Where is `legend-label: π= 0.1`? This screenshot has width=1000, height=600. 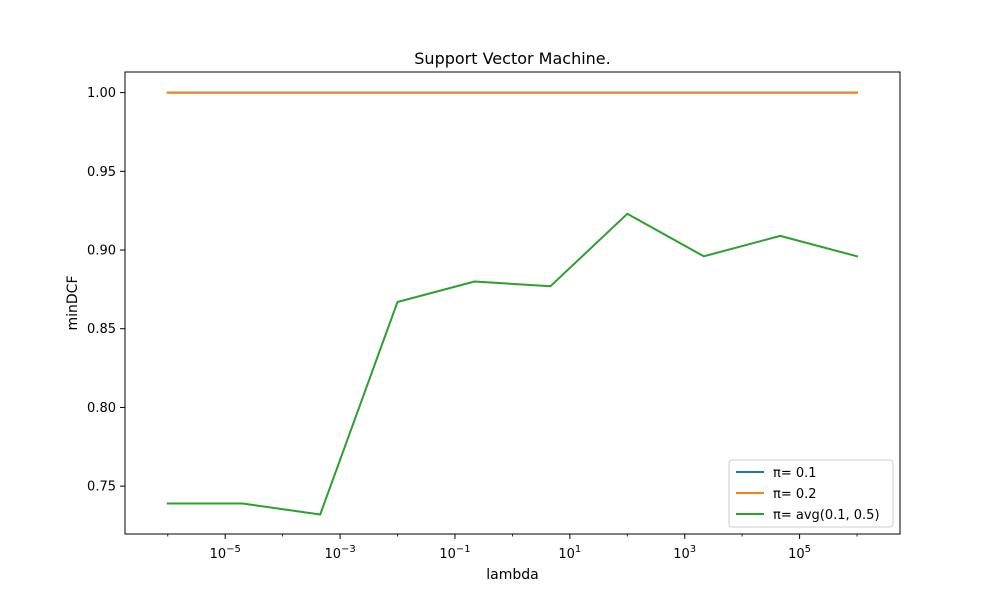 legend-label: π= 0.1 is located at coordinates (795, 473).